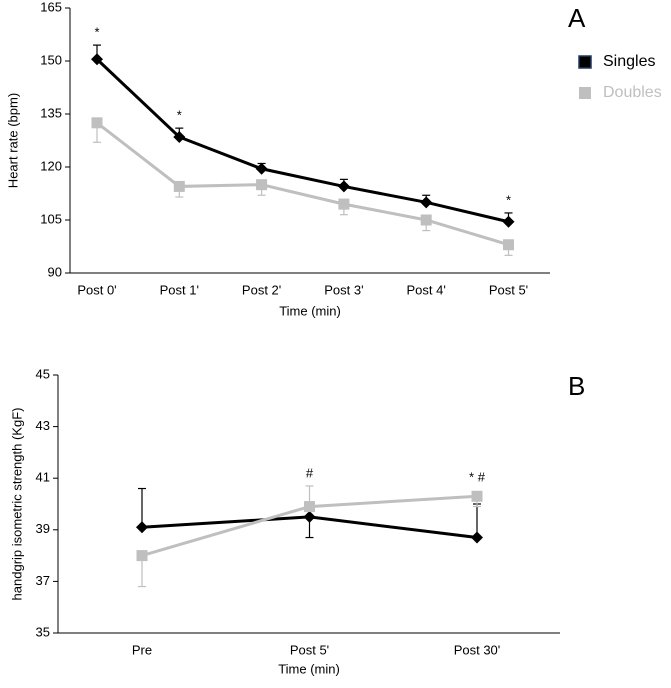 The height and width of the screenshot is (688, 671). Describe the element at coordinates (51, 7) in the screenshot. I see `y-tick-label: 165` at that location.